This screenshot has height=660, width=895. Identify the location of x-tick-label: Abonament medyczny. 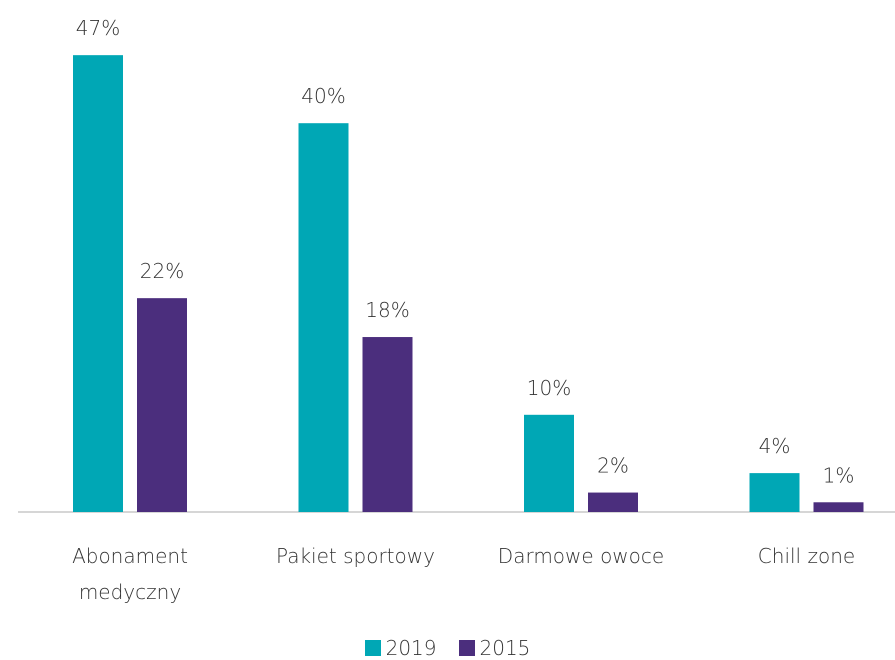
(130, 574).